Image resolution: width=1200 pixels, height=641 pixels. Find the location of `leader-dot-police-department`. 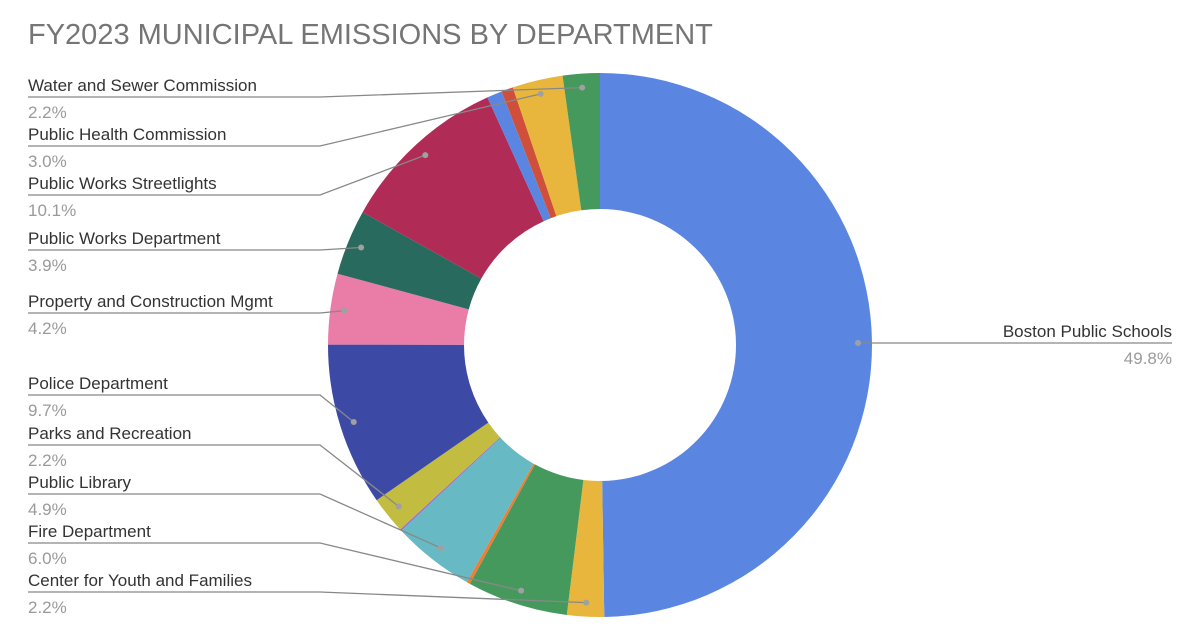

leader-dot-police-department is located at coordinates (353, 421).